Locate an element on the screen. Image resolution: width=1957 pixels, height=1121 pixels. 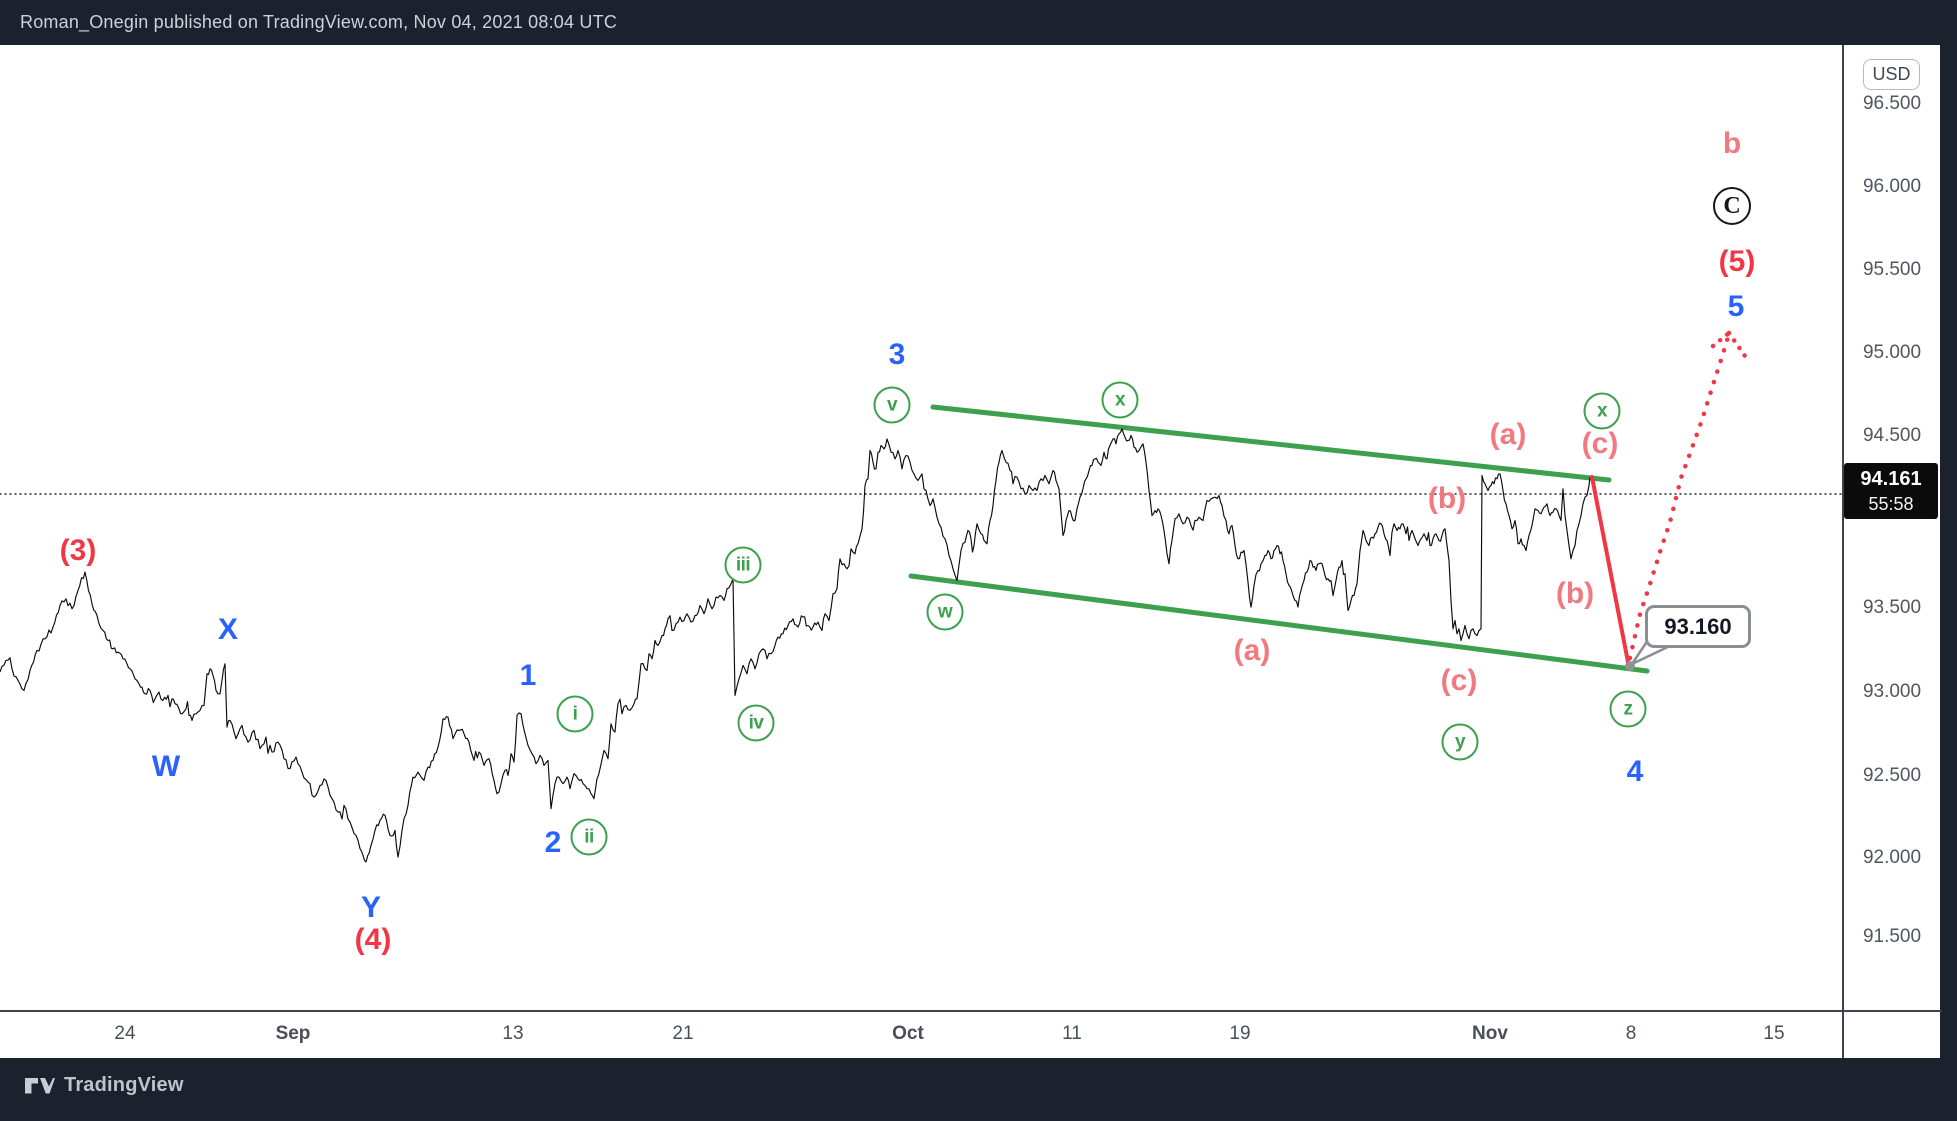
price-tick-91.500: 91.500 is located at coordinates (1892, 936).